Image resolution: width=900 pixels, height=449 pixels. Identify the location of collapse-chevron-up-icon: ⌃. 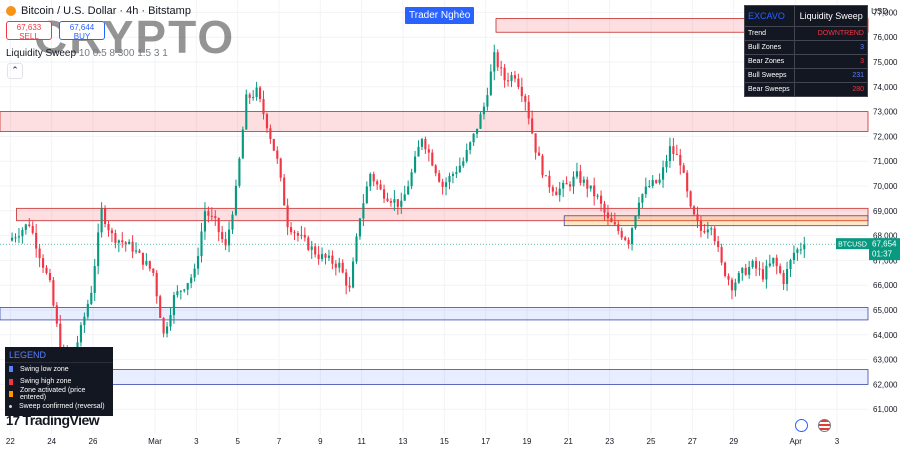
(15, 71).